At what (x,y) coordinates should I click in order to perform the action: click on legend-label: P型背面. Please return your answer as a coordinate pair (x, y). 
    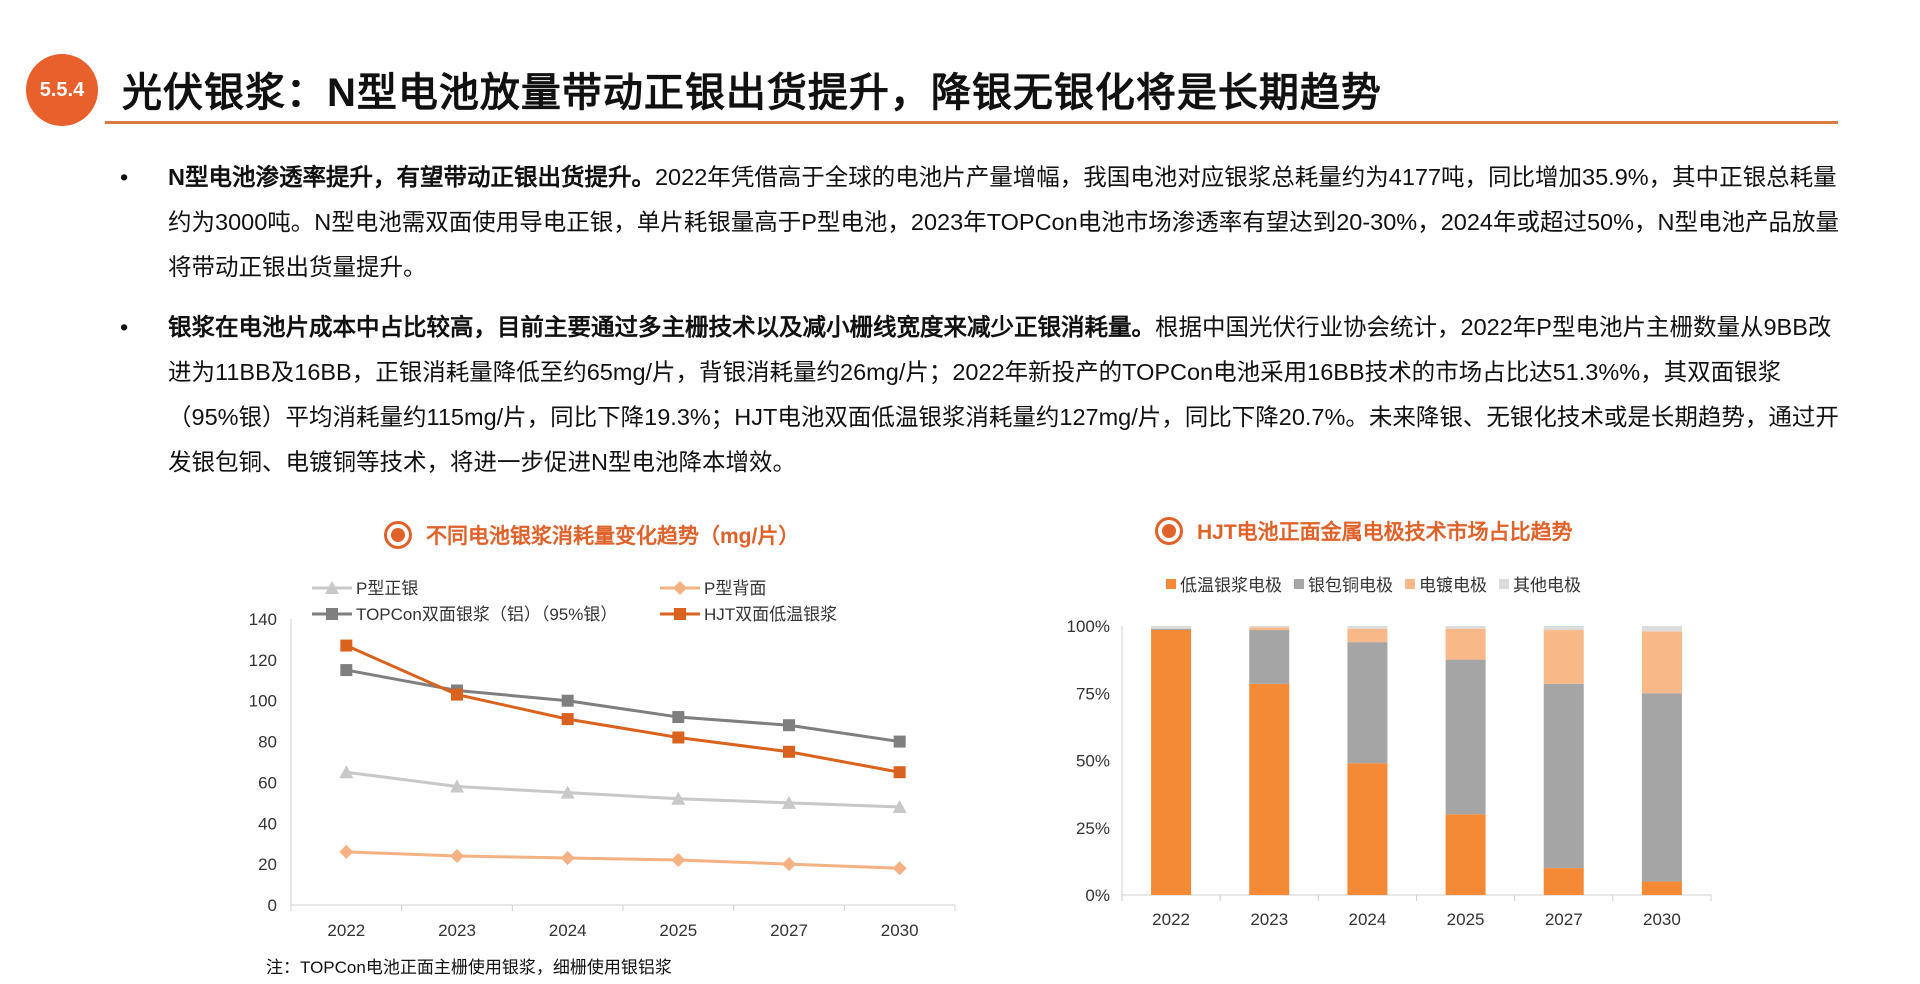
    Looking at the image, I should click on (735, 588).